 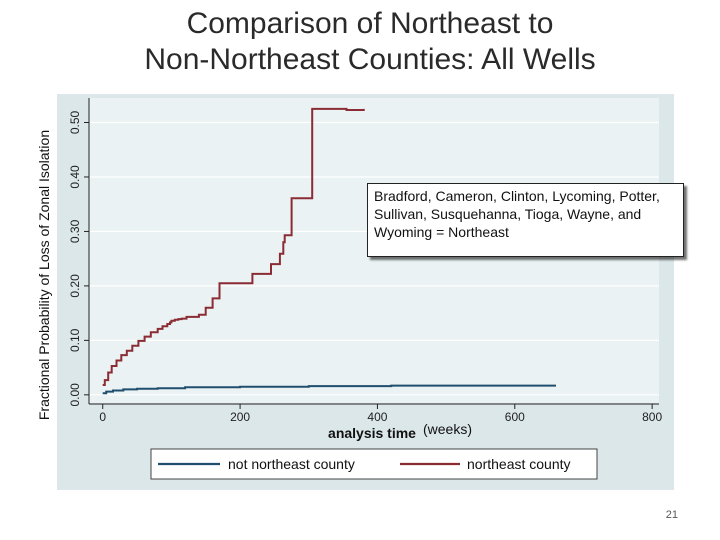 What do you see at coordinates (671, 515) in the screenshot?
I see `page-number: 21` at bounding box center [671, 515].